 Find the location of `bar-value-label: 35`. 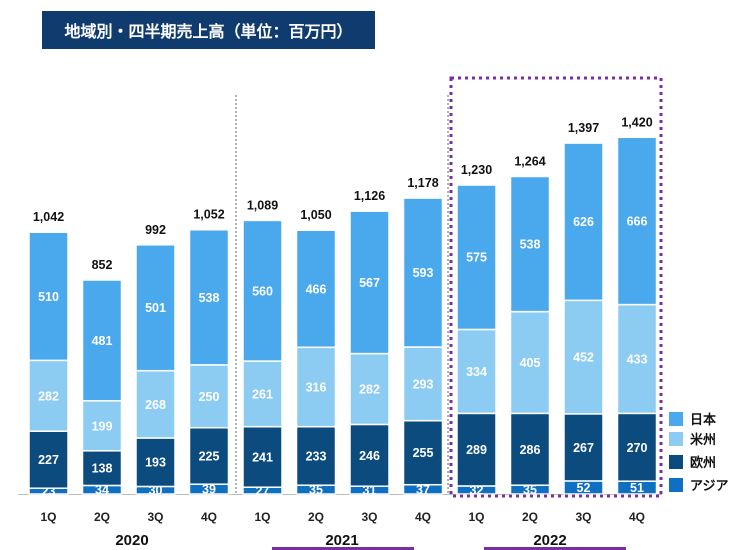

bar-value-label: 35 is located at coordinates (530, 490).